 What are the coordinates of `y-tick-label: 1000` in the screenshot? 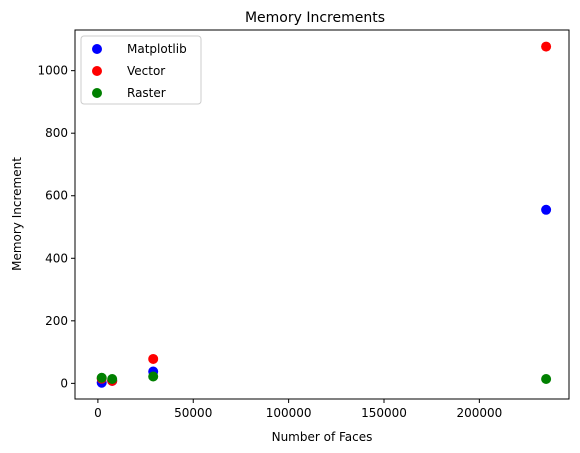 It's located at (52, 71).